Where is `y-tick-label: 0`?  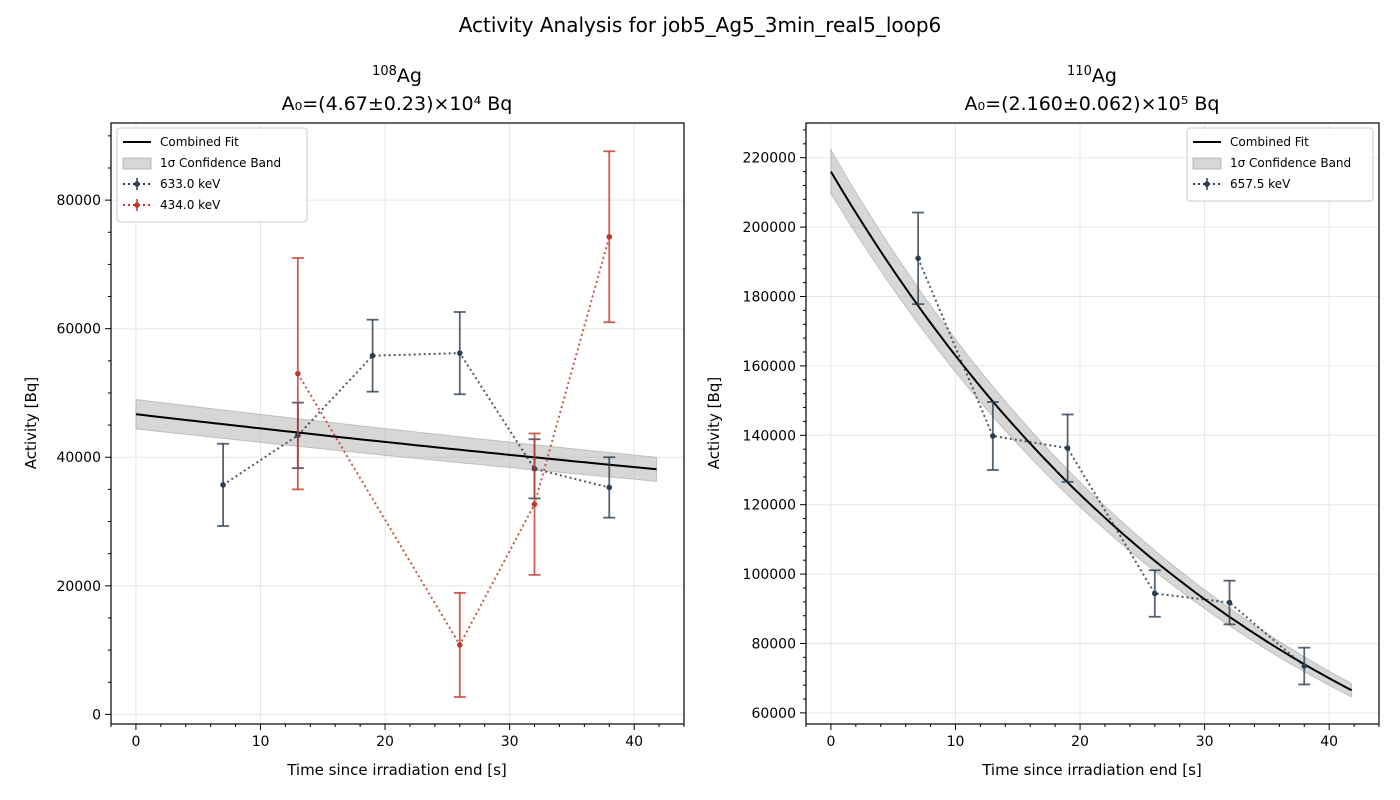
y-tick-label: 0 is located at coordinates (96, 715).